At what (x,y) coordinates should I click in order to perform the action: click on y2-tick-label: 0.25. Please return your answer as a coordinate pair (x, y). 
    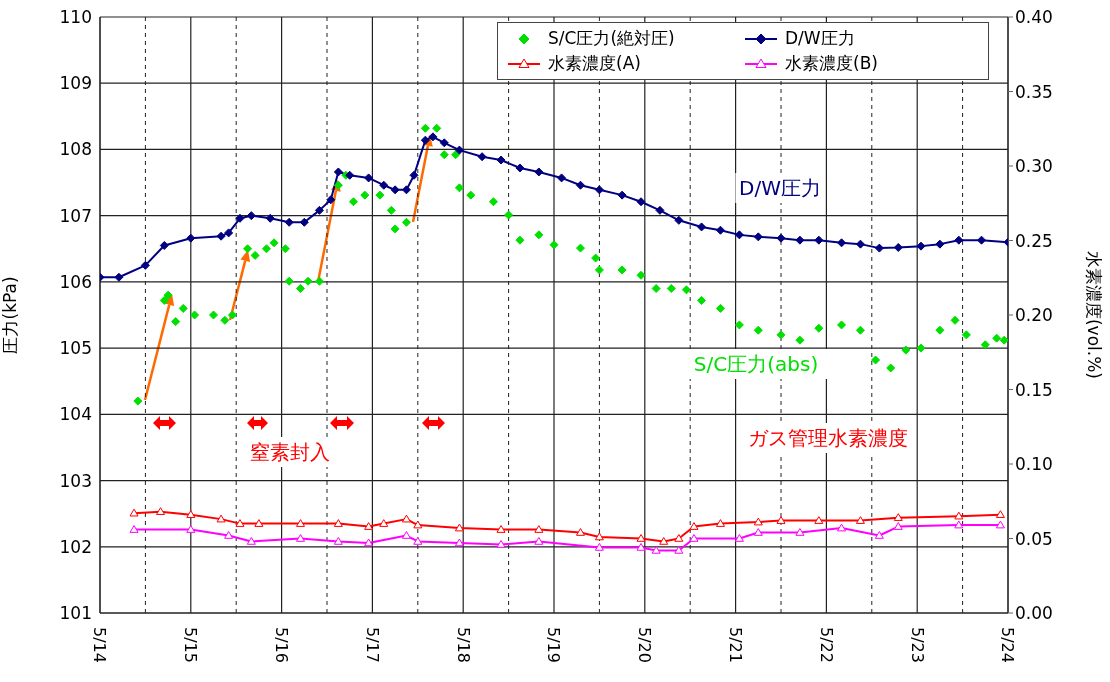
    Looking at the image, I should click on (1034, 240).